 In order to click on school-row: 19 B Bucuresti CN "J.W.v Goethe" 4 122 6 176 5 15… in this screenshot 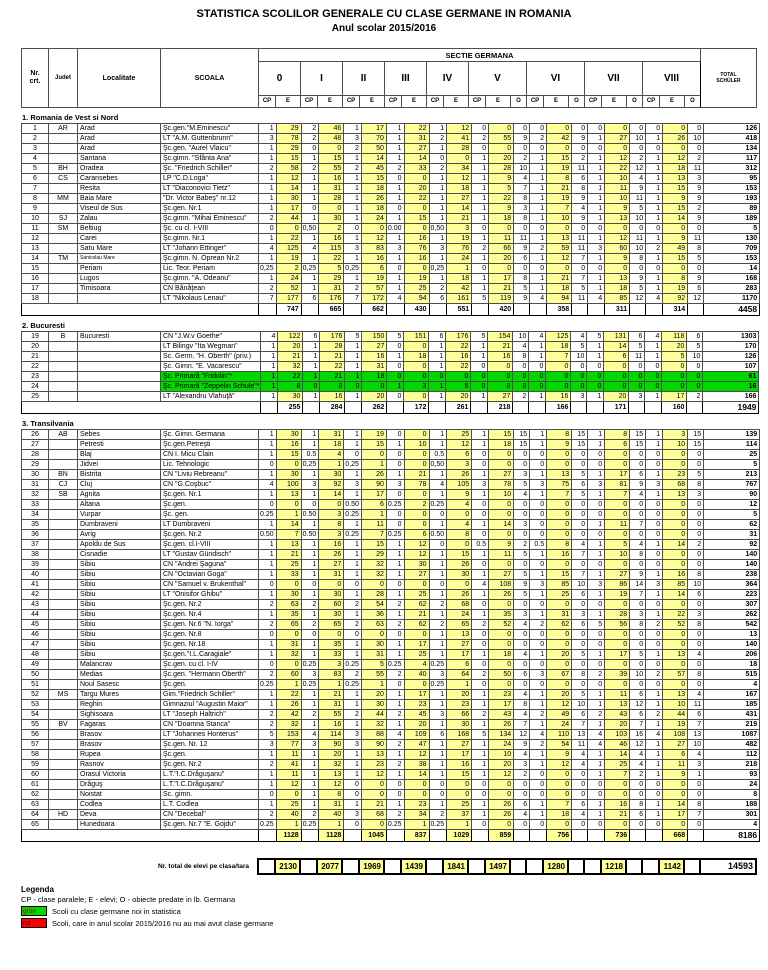, I will do `click(390, 336)`.